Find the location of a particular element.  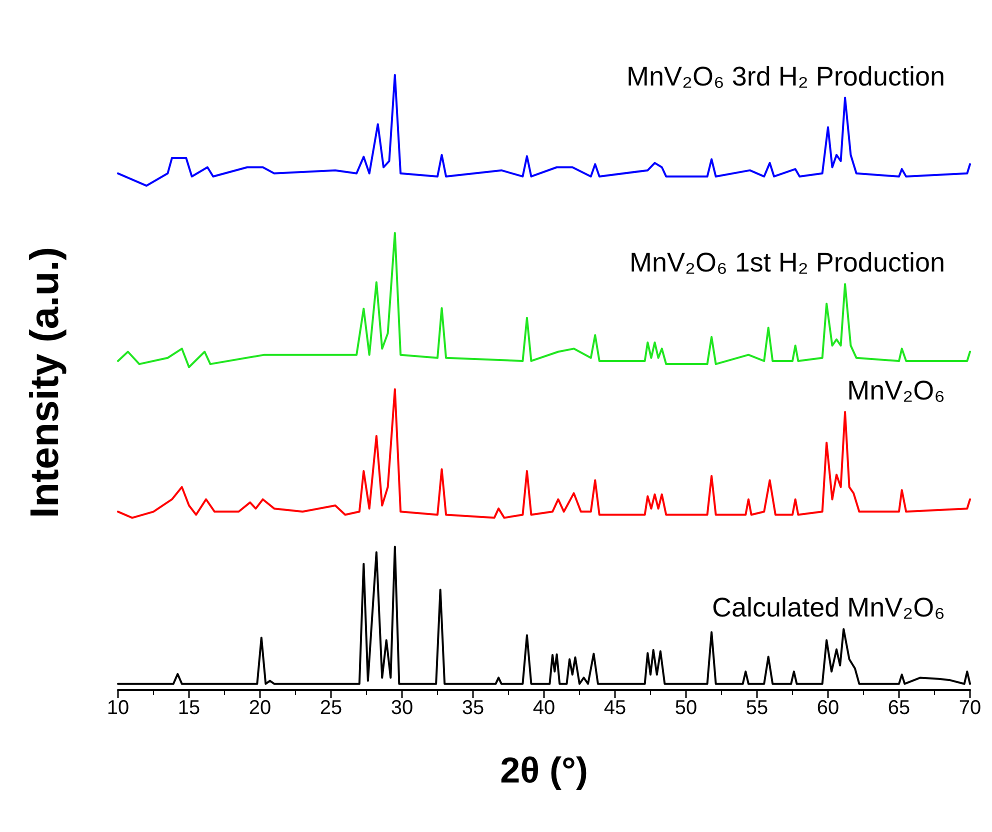

text: MnV₂O₆ 3rd H₂ Production is located at coordinates (785, 76).